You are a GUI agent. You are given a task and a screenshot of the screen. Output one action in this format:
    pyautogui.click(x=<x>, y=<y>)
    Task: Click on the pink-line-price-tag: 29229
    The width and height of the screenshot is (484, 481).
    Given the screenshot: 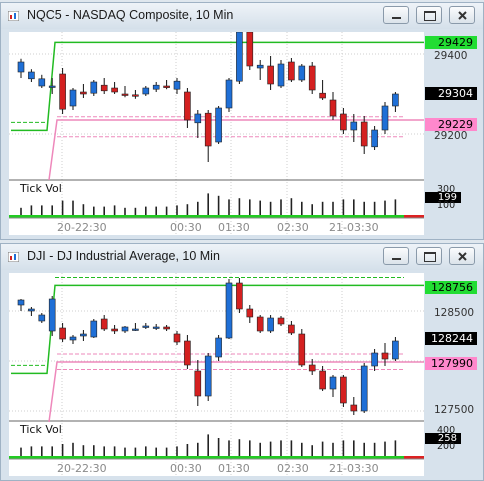 What is the action you would take?
    pyautogui.click(x=451, y=124)
    